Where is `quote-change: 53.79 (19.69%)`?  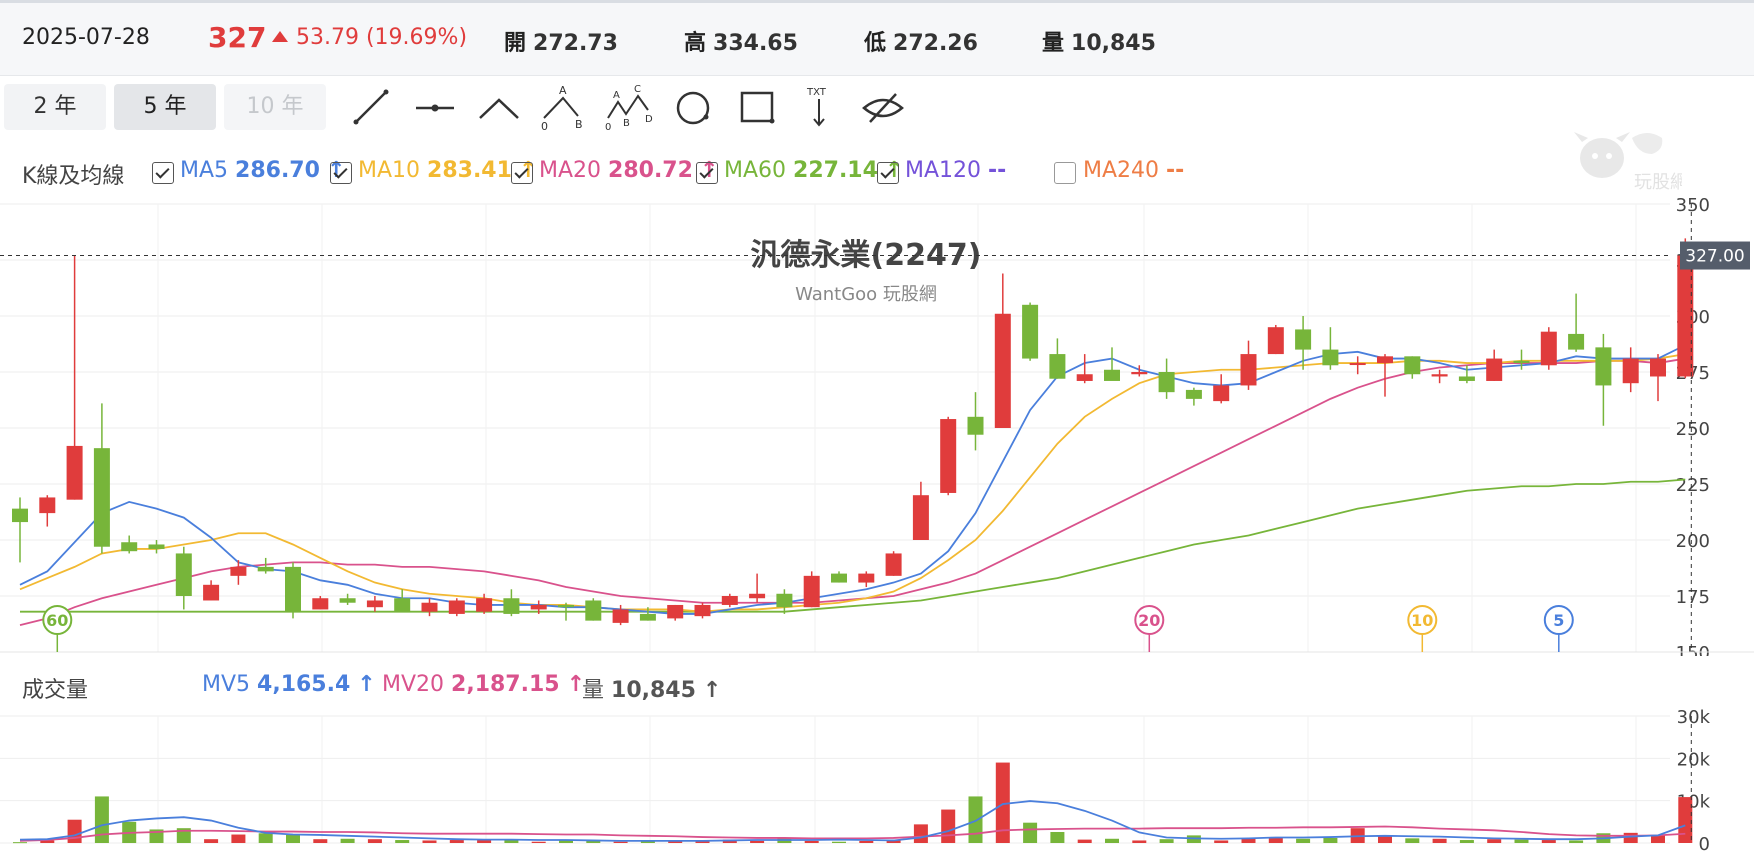
quote-change: 53.79 (19.69%) is located at coordinates (369, 37).